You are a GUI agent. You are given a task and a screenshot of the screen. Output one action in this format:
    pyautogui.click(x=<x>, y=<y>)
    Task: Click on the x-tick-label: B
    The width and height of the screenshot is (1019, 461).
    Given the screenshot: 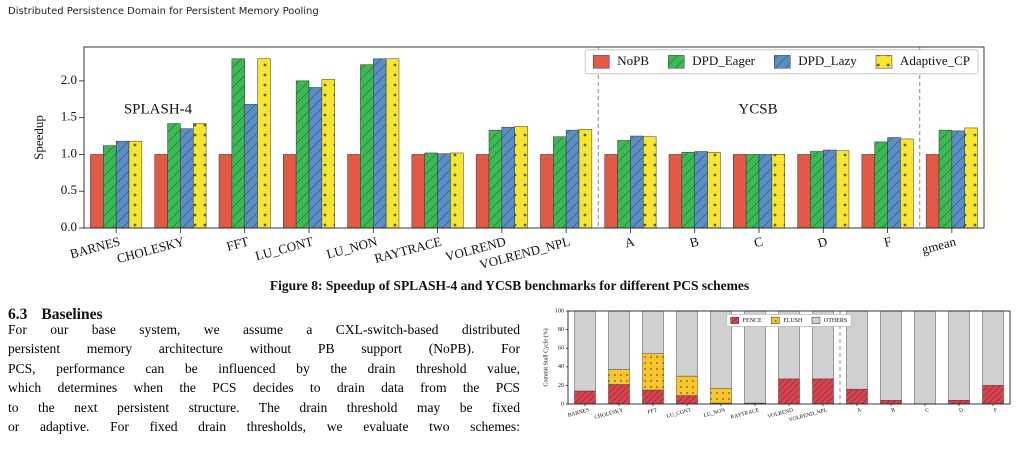 What is the action you would take?
    pyautogui.click(x=694, y=242)
    